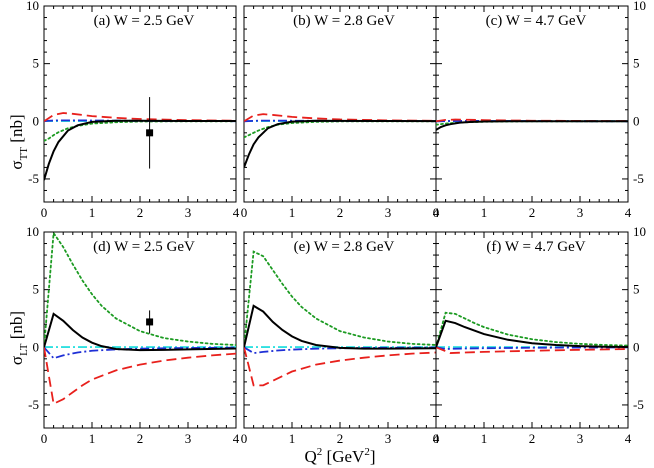 This screenshot has height=468, width=654. Describe the element at coordinates (344, 21) in the screenshot. I see `panel-b-title: (b) W = 2.8 GeV` at that location.